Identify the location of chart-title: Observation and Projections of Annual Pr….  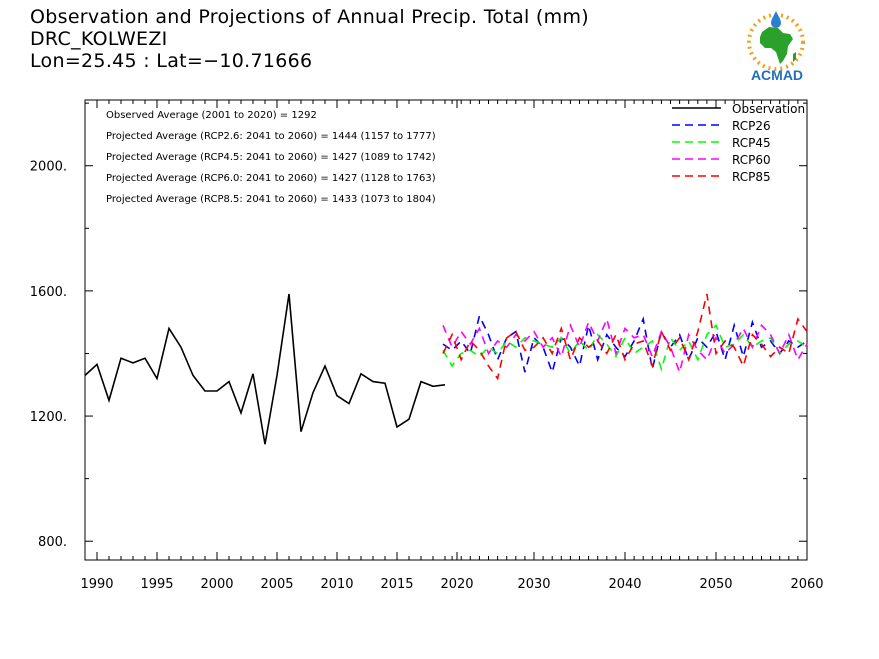
(309, 17).